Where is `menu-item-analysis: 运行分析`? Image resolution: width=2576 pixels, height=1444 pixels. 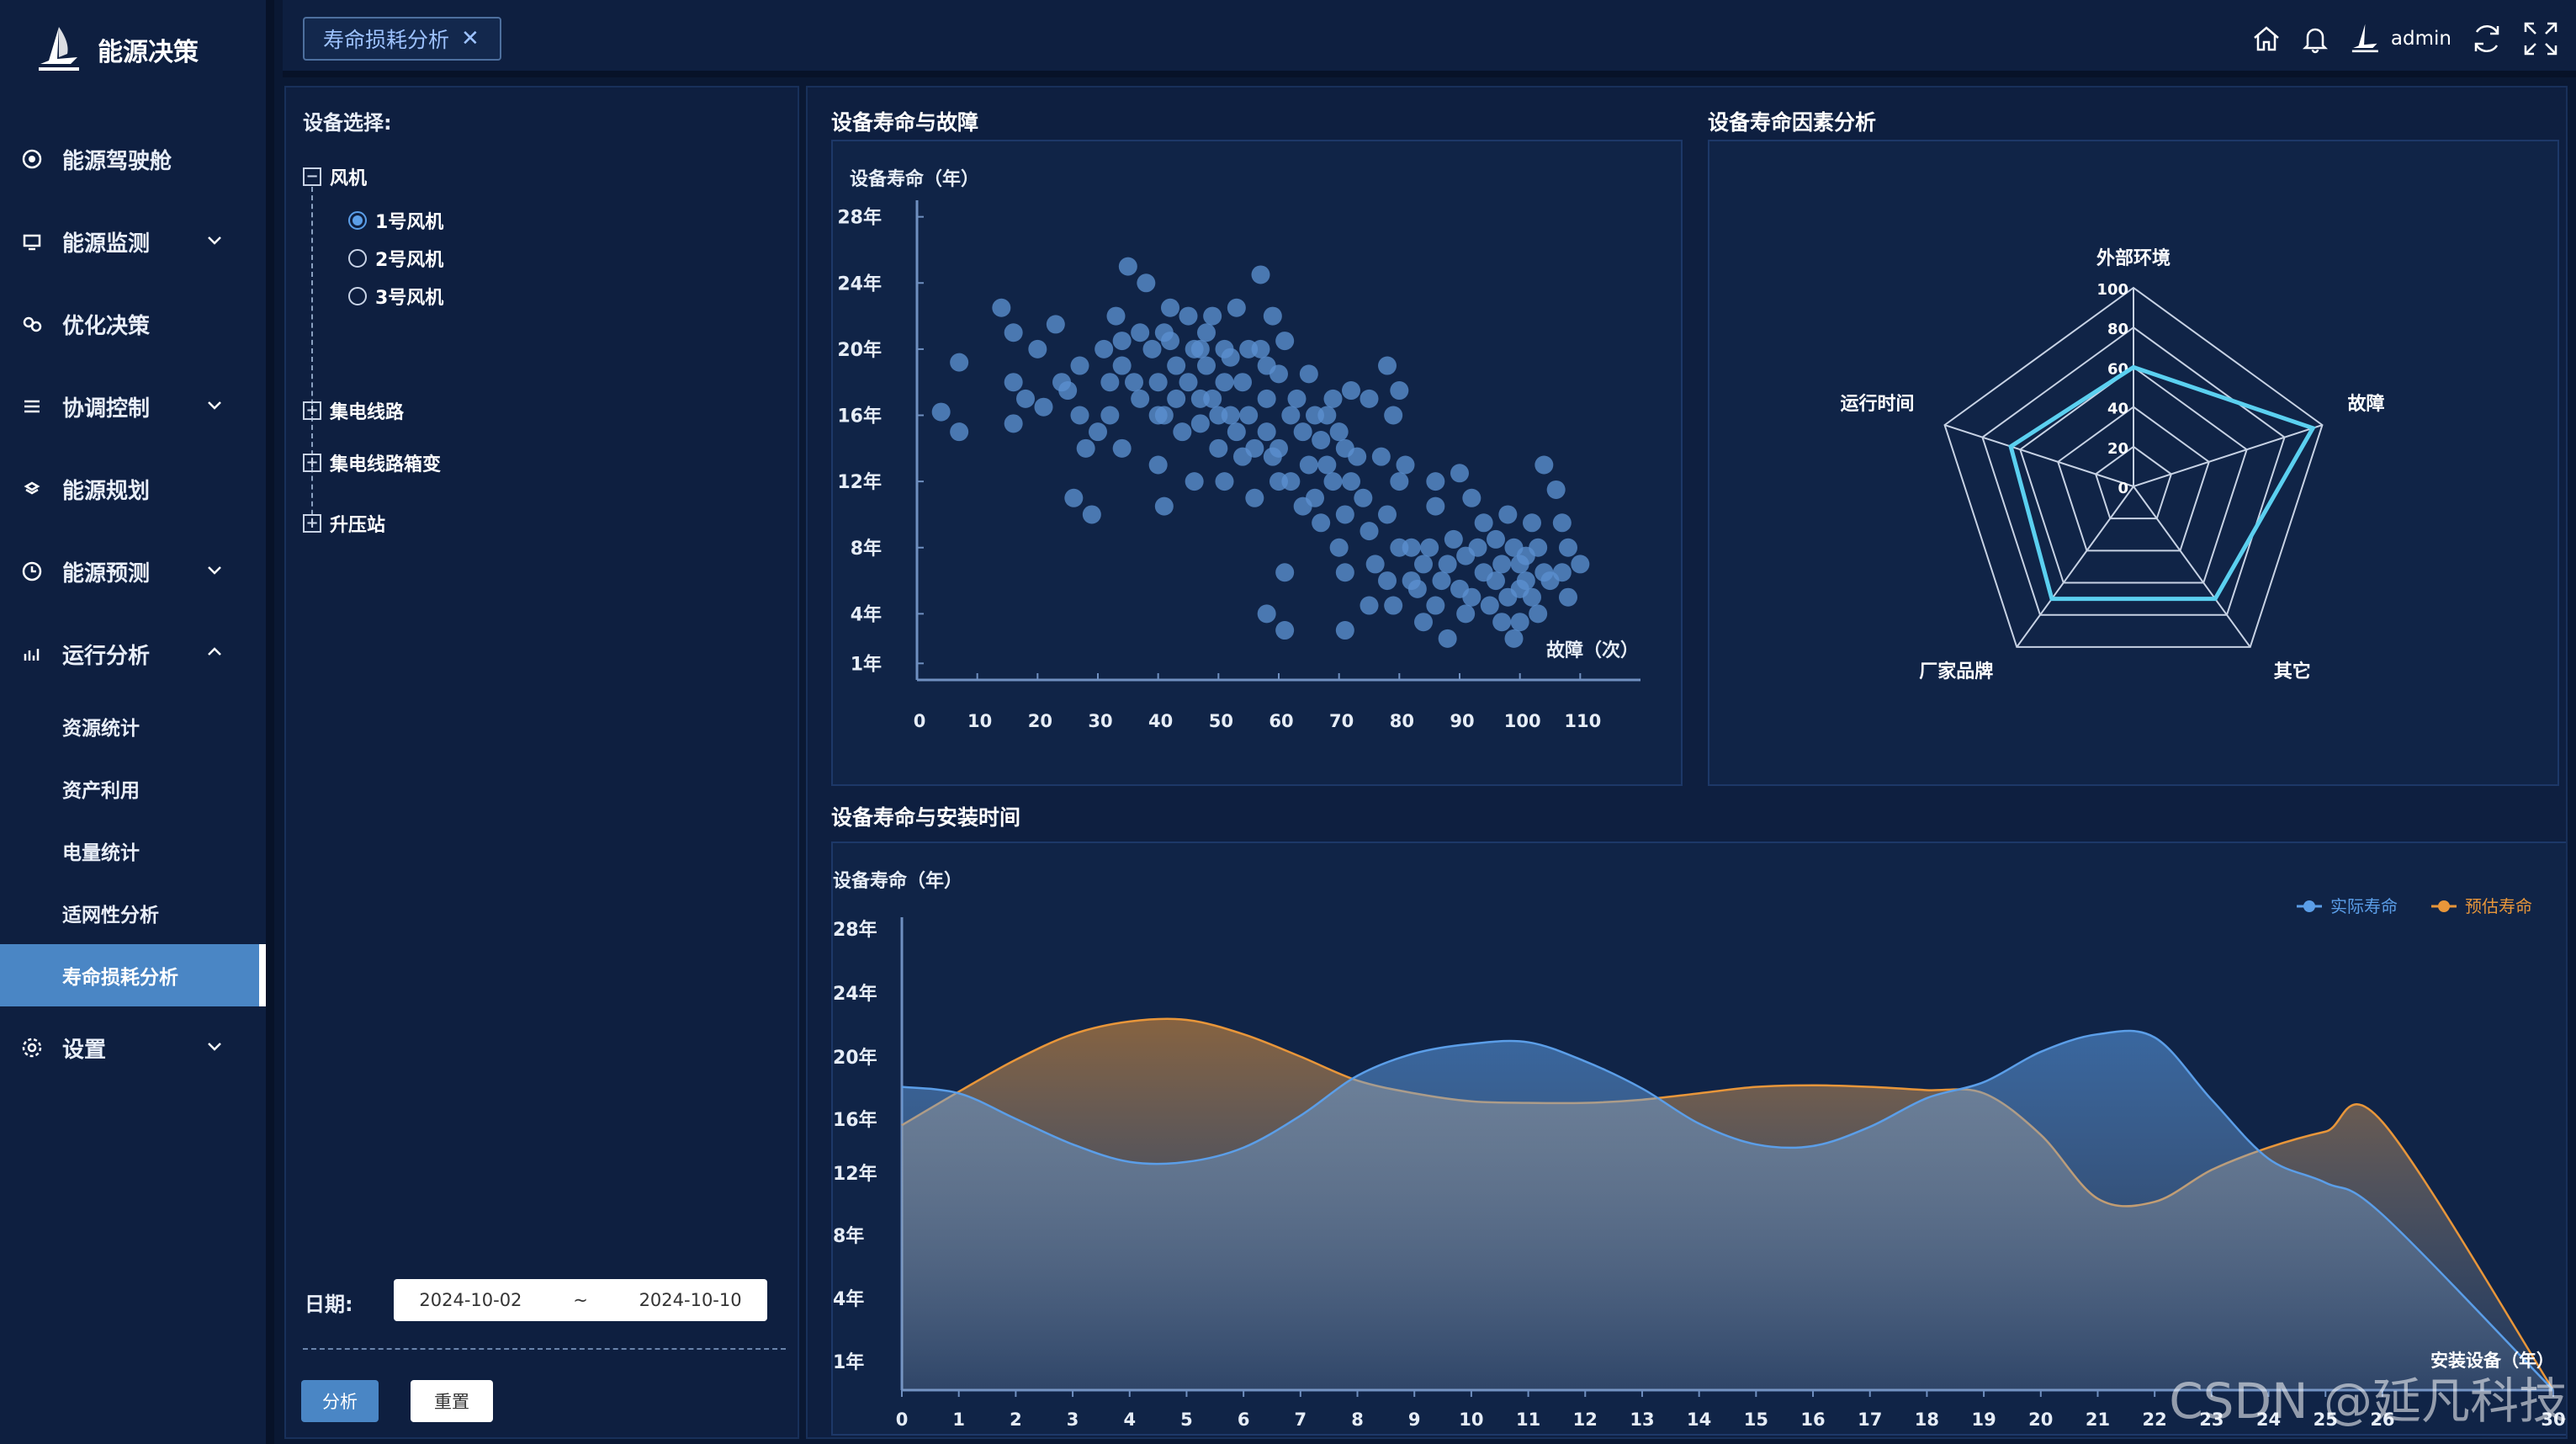
menu-item-analysis: 运行分析 is located at coordinates (133, 654).